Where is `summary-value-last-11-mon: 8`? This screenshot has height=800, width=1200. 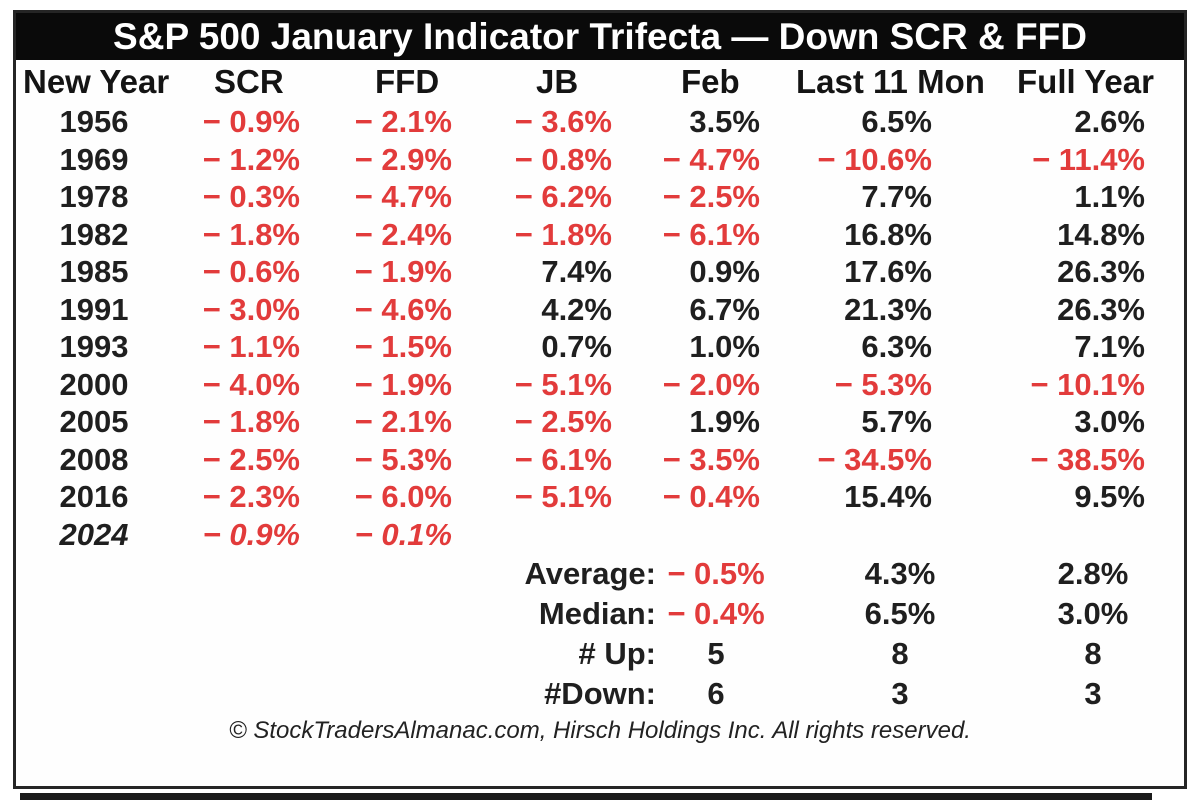 summary-value-last-11-mon: 8 is located at coordinates (900, 653).